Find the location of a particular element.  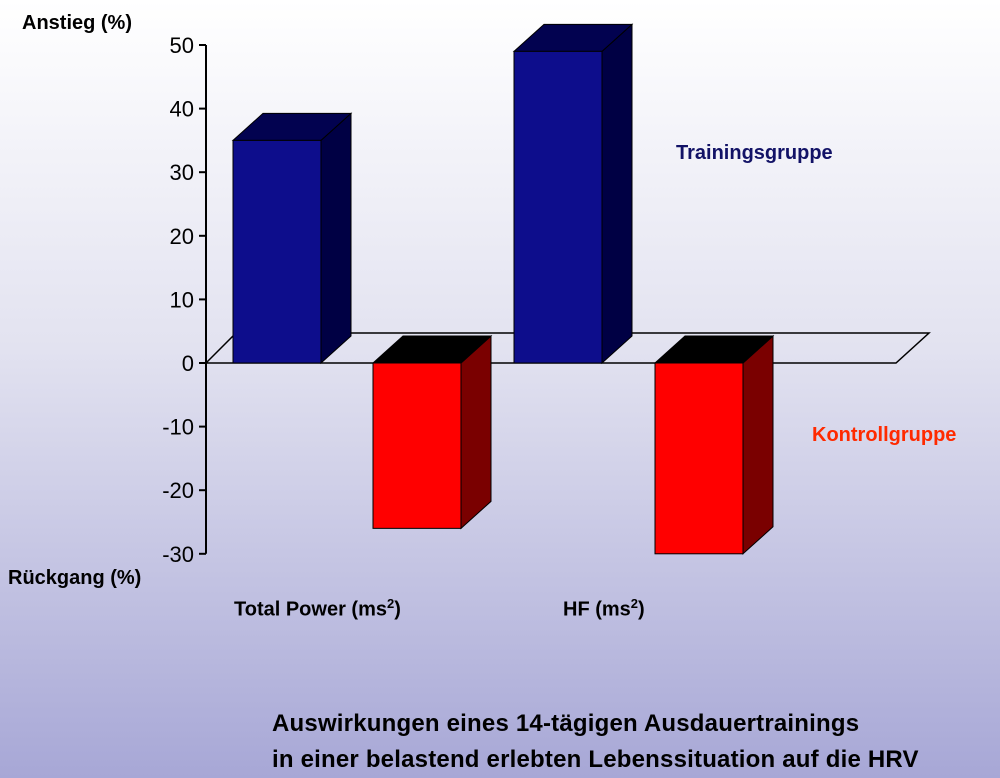

bar-training-1-side is located at coordinates (617, 194).